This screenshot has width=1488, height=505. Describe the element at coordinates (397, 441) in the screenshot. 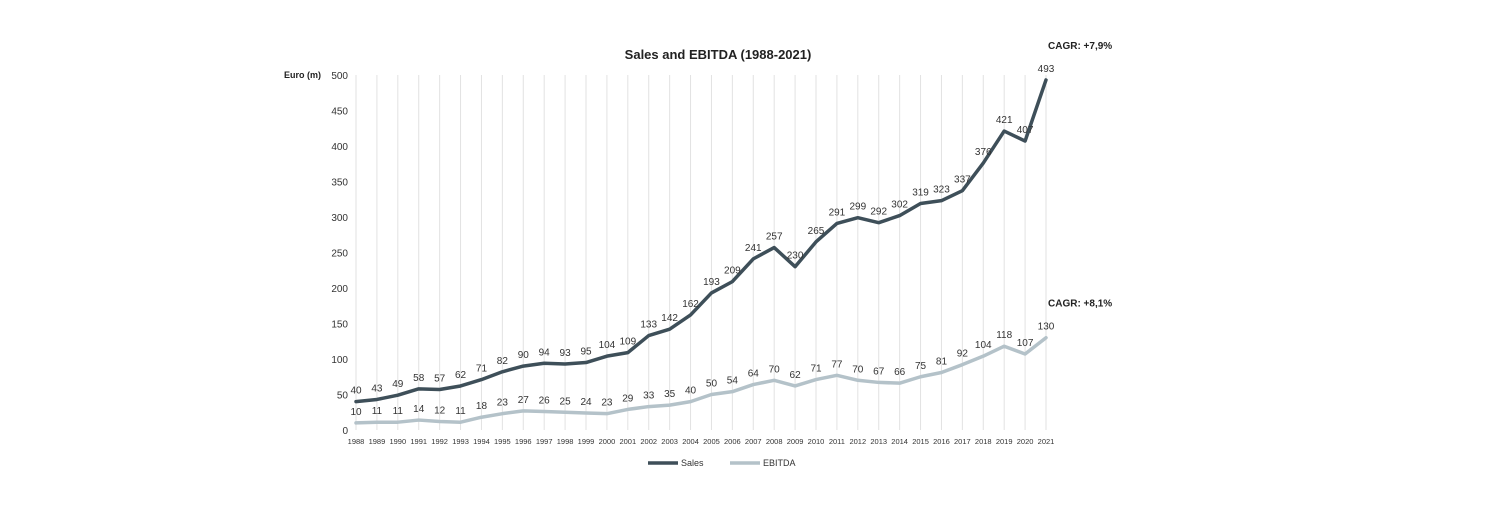

I see `x-tick-1990: 1990` at that location.